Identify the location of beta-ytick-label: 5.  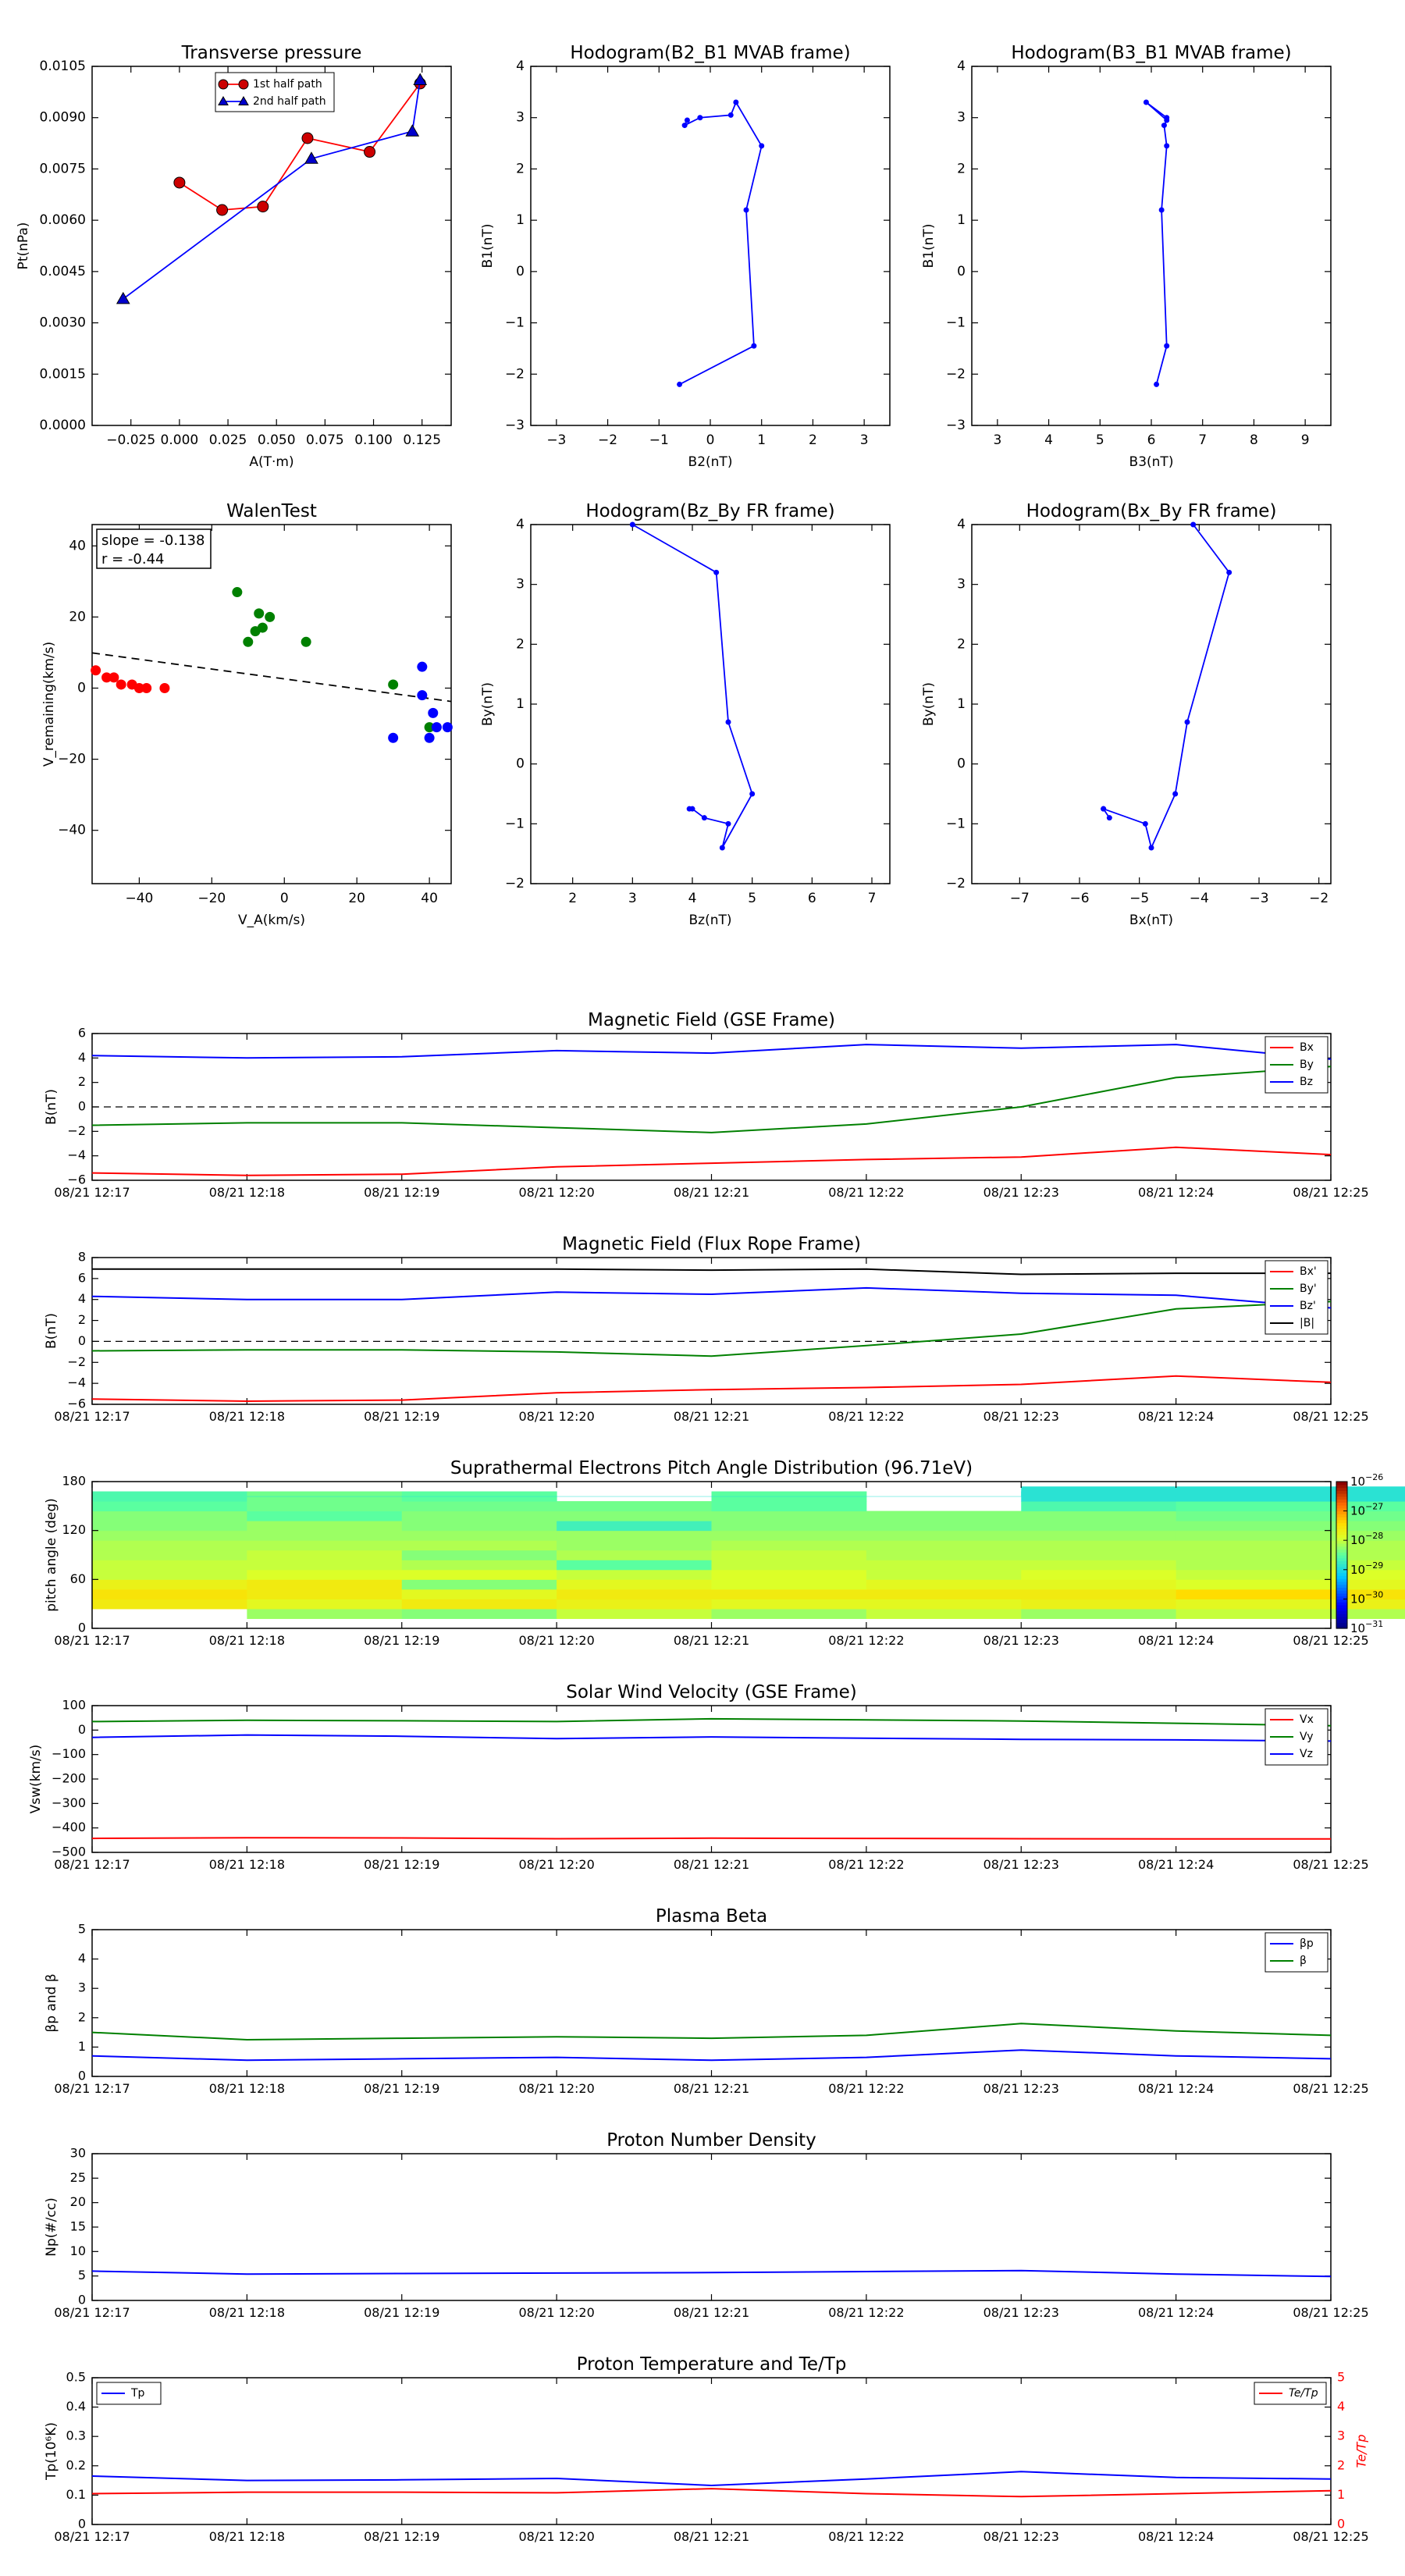
(82, 1929).